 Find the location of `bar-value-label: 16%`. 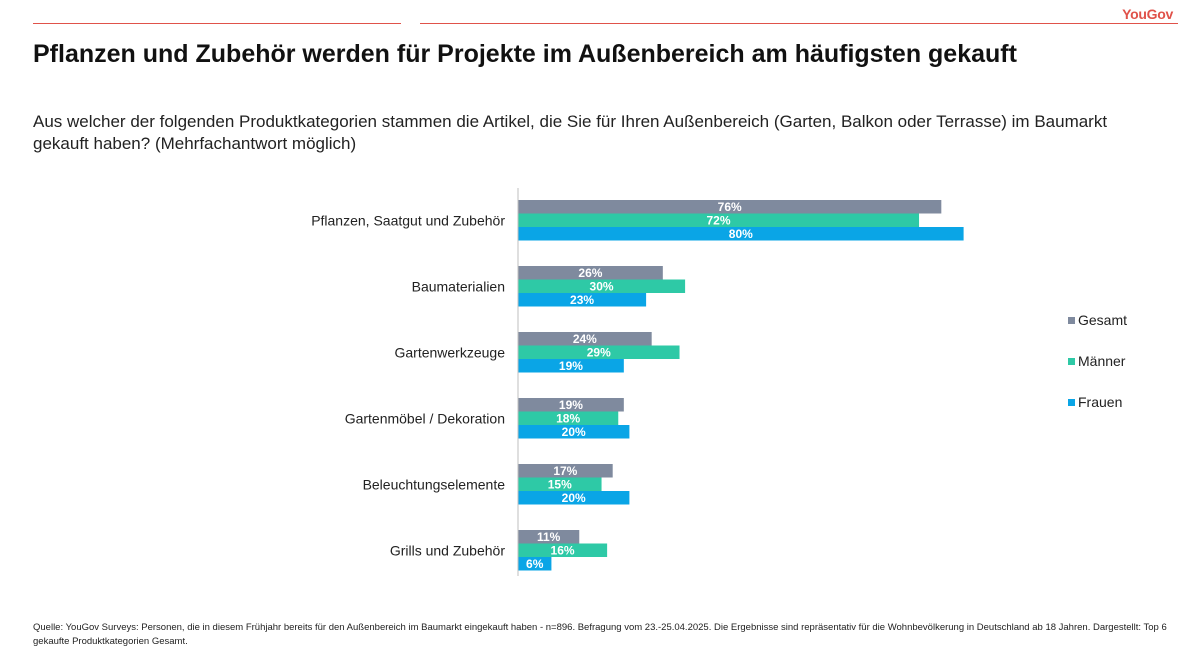

bar-value-label: 16% is located at coordinates (563, 551).